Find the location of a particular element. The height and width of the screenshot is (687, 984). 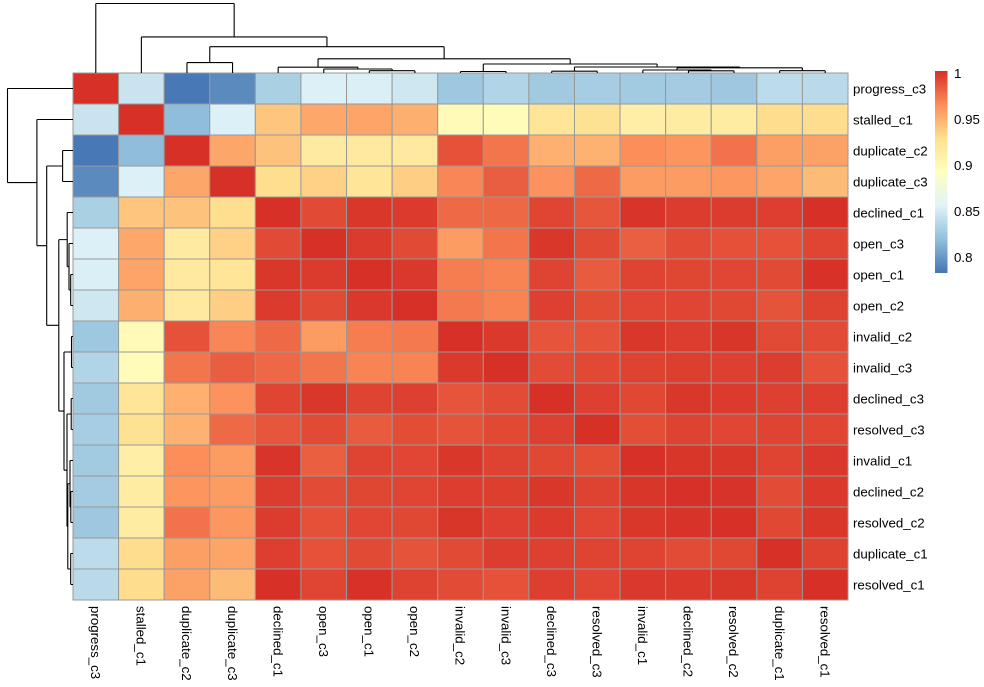

svg-text: 0.8 is located at coordinates (963, 257).